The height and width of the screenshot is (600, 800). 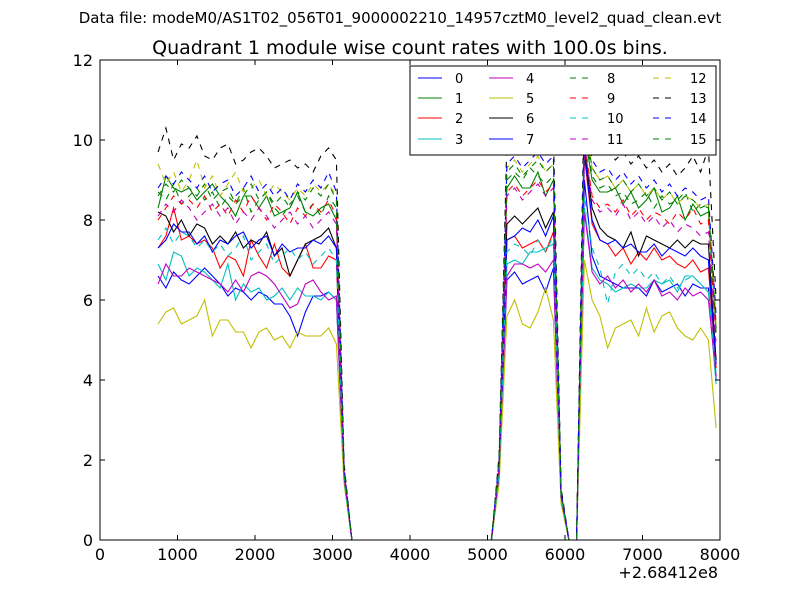 What do you see at coordinates (563, 110) in the screenshot?
I see `legend-box` at bounding box center [563, 110].